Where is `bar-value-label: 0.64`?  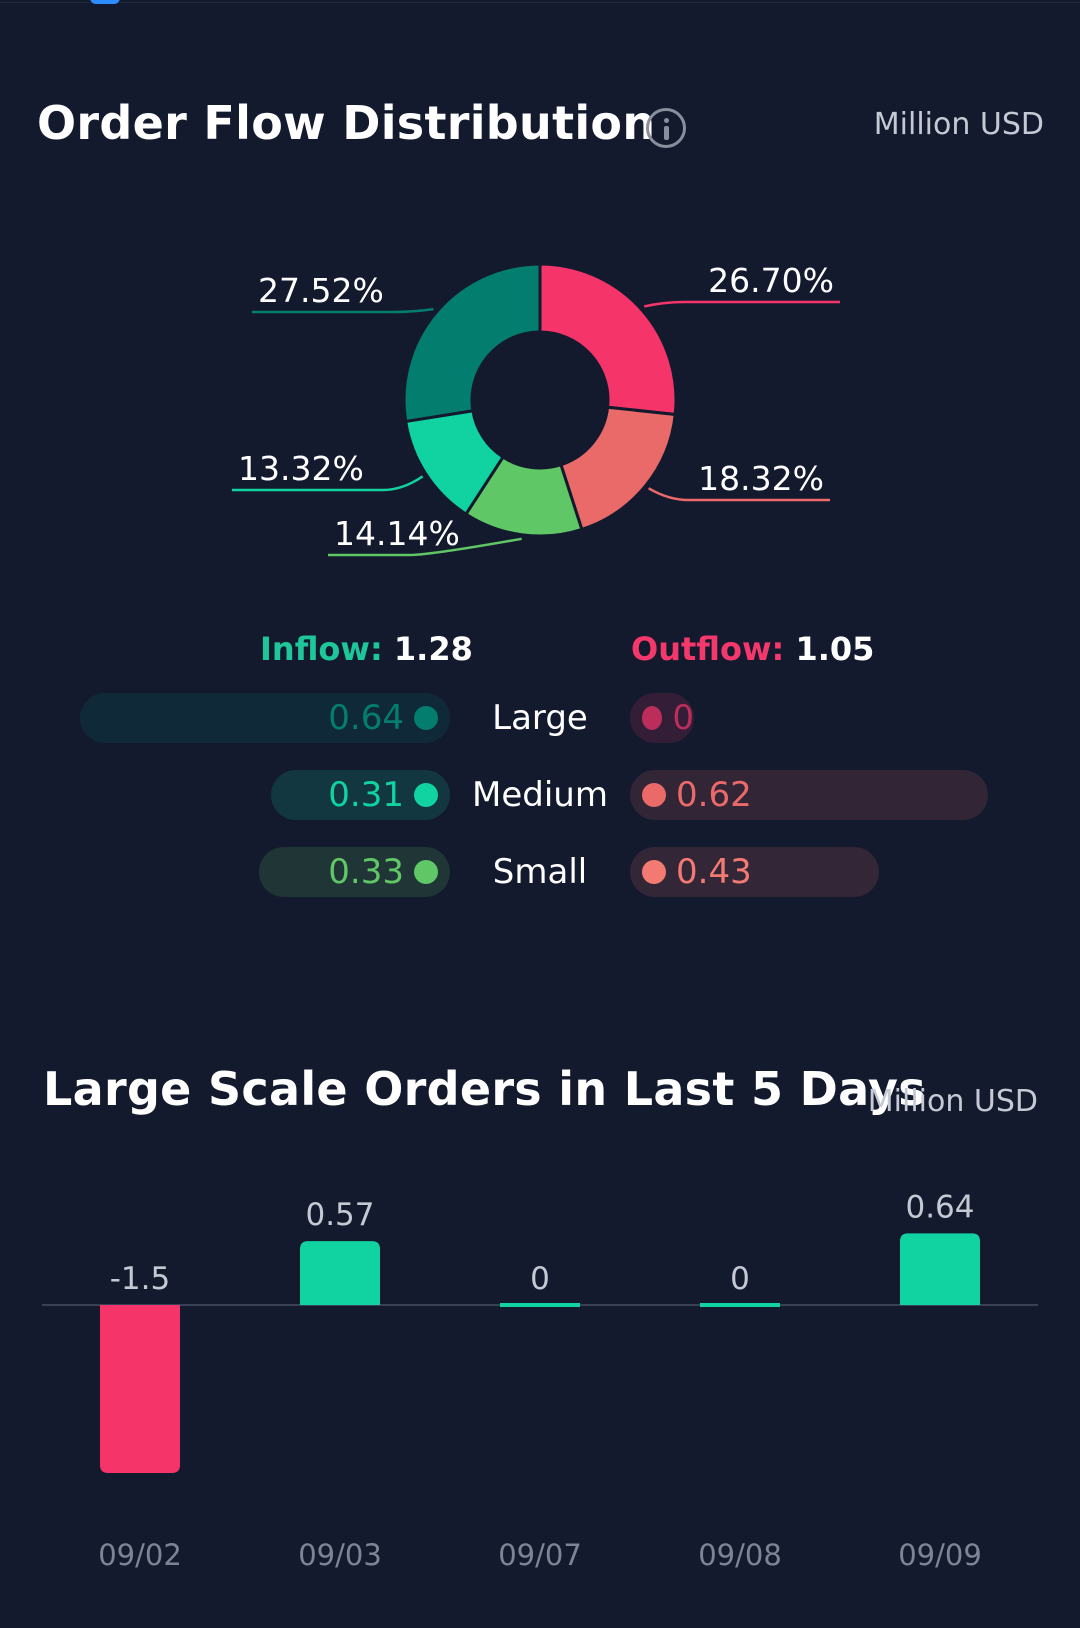 bar-value-label: 0.64 is located at coordinates (939, 1207).